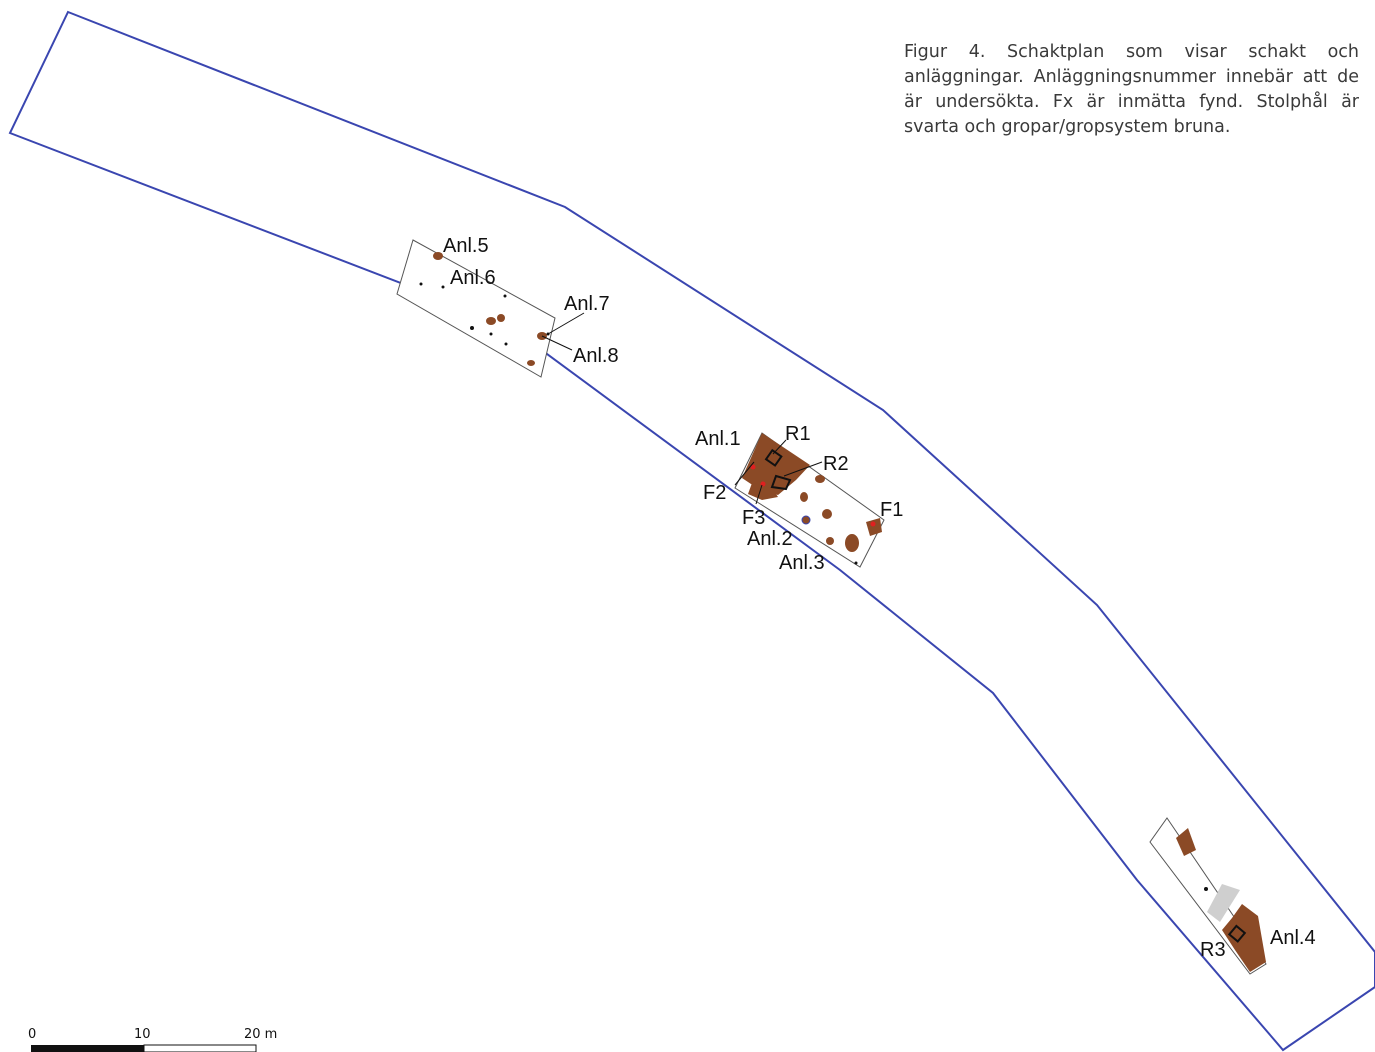 The width and height of the screenshot is (1375, 1052). Describe the element at coordinates (587, 304) in the screenshot. I see `label-anl7: Anl.7` at that location.